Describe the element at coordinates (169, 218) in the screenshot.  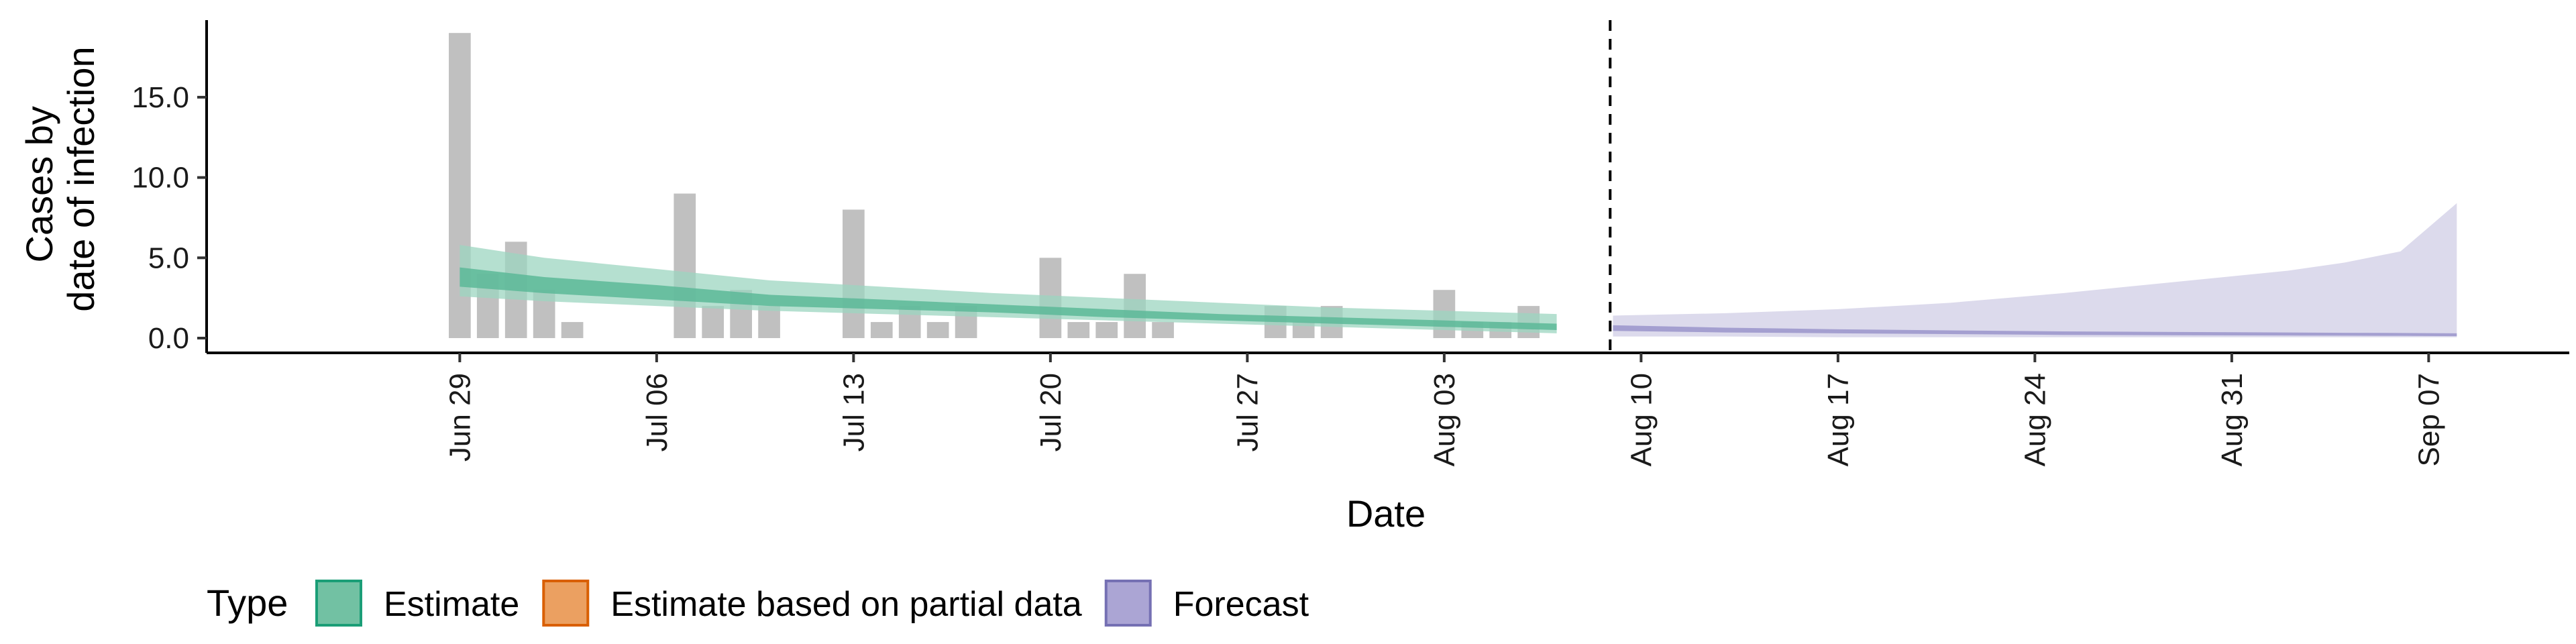
I see `y-ticks: 0.0 5.0 10.0 15.0` at that location.